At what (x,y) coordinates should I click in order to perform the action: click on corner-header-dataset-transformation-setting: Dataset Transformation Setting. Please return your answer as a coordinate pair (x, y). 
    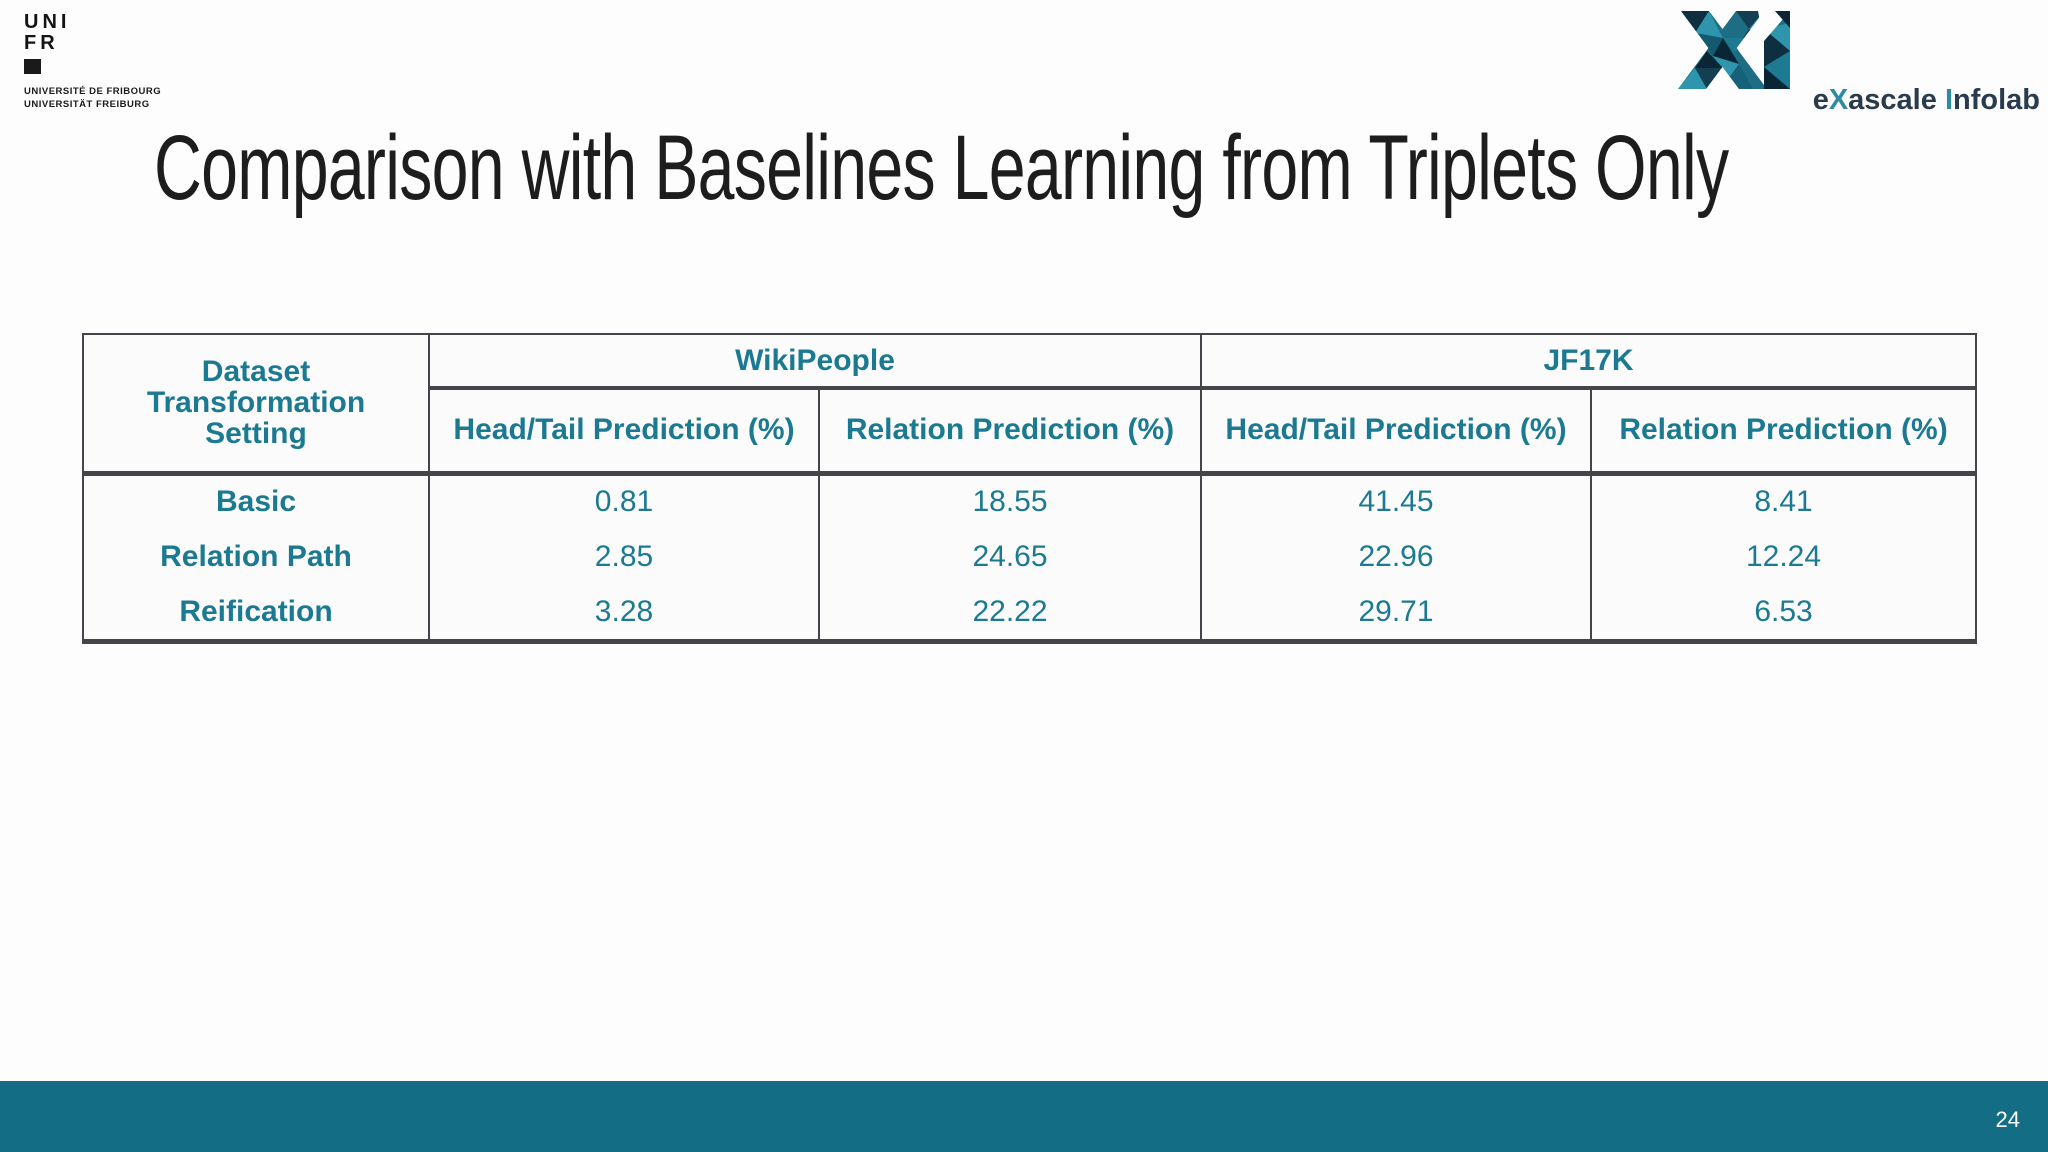
    Looking at the image, I should click on (256, 405).